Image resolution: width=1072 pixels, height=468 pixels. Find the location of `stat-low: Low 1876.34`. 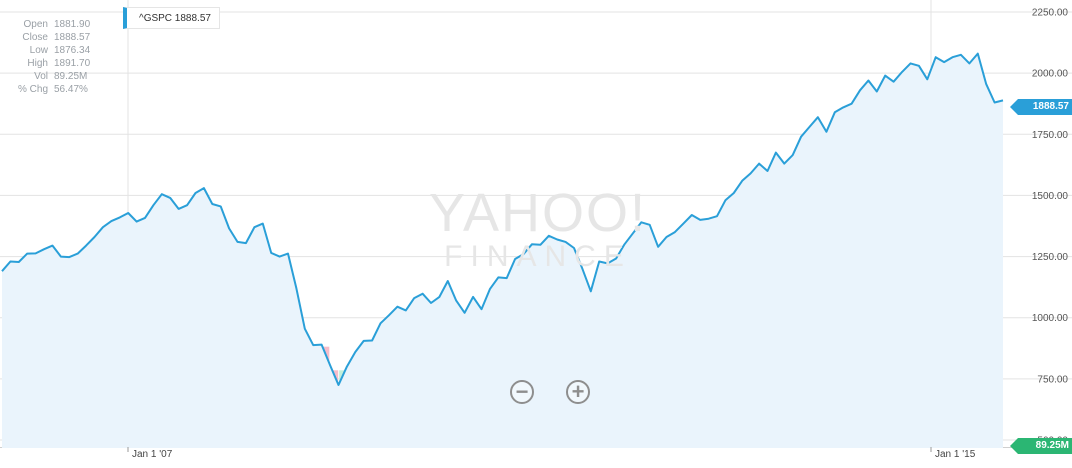

stat-low: Low 1876.34 is located at coordinates (47, 50).